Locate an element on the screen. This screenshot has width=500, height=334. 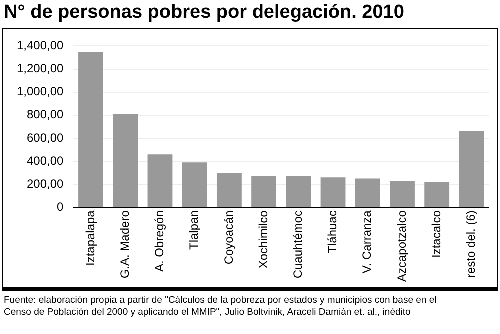
y-tick-label: 200,00 is located at coordinates (45, 183).